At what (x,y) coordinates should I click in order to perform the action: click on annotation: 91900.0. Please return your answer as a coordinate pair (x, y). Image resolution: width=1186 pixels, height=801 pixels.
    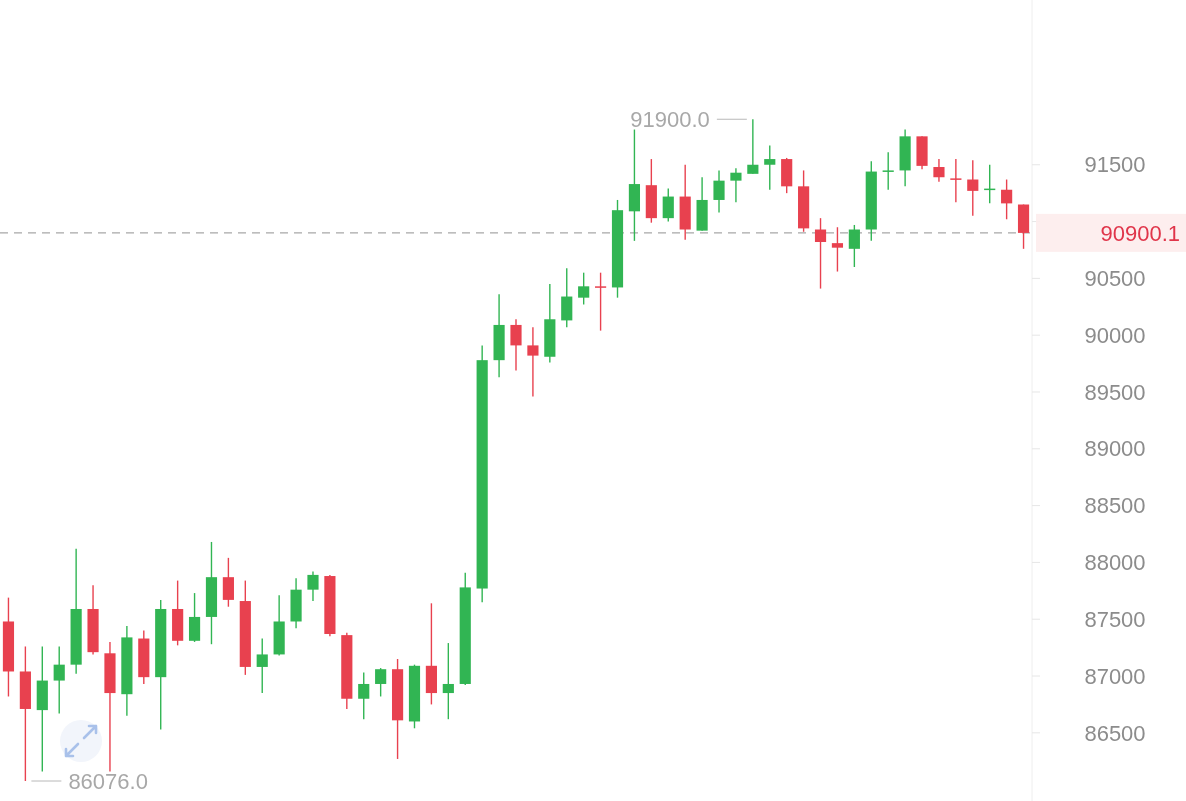
    Looking at the image, I should click on (670, 119).